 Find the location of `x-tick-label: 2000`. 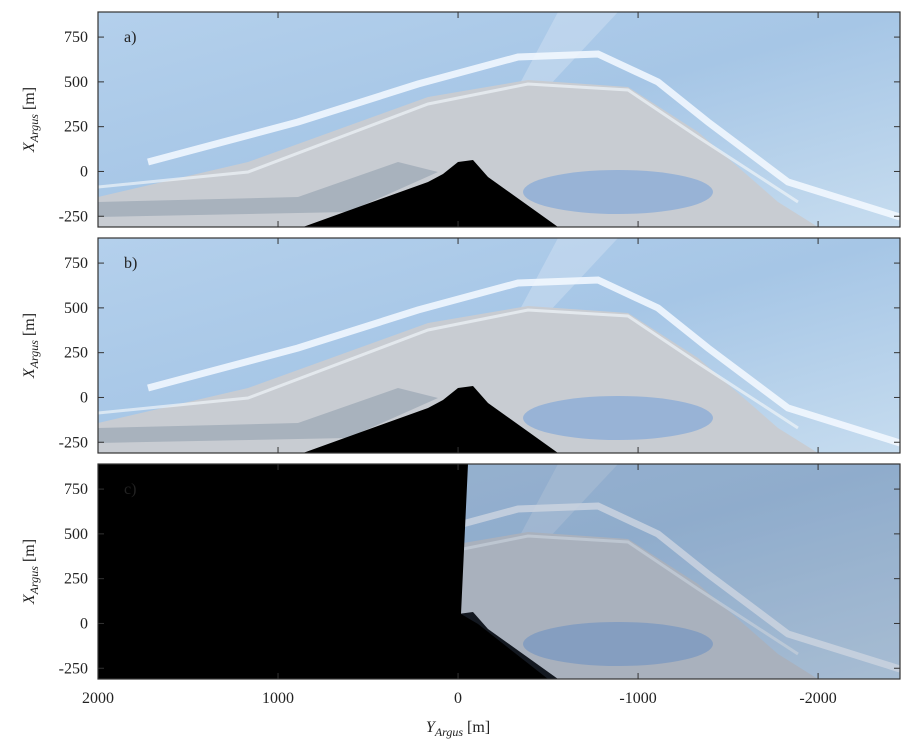

x-tick-label: 2000 is located at coordinates (98, 698).